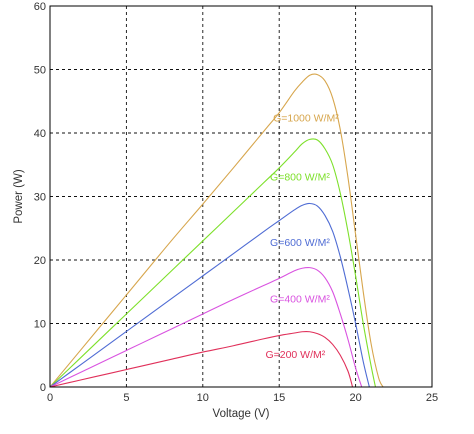 The height and width of the screenshot is (434, 474). I want to click on x-tick-label: 15, so click(279, 398).